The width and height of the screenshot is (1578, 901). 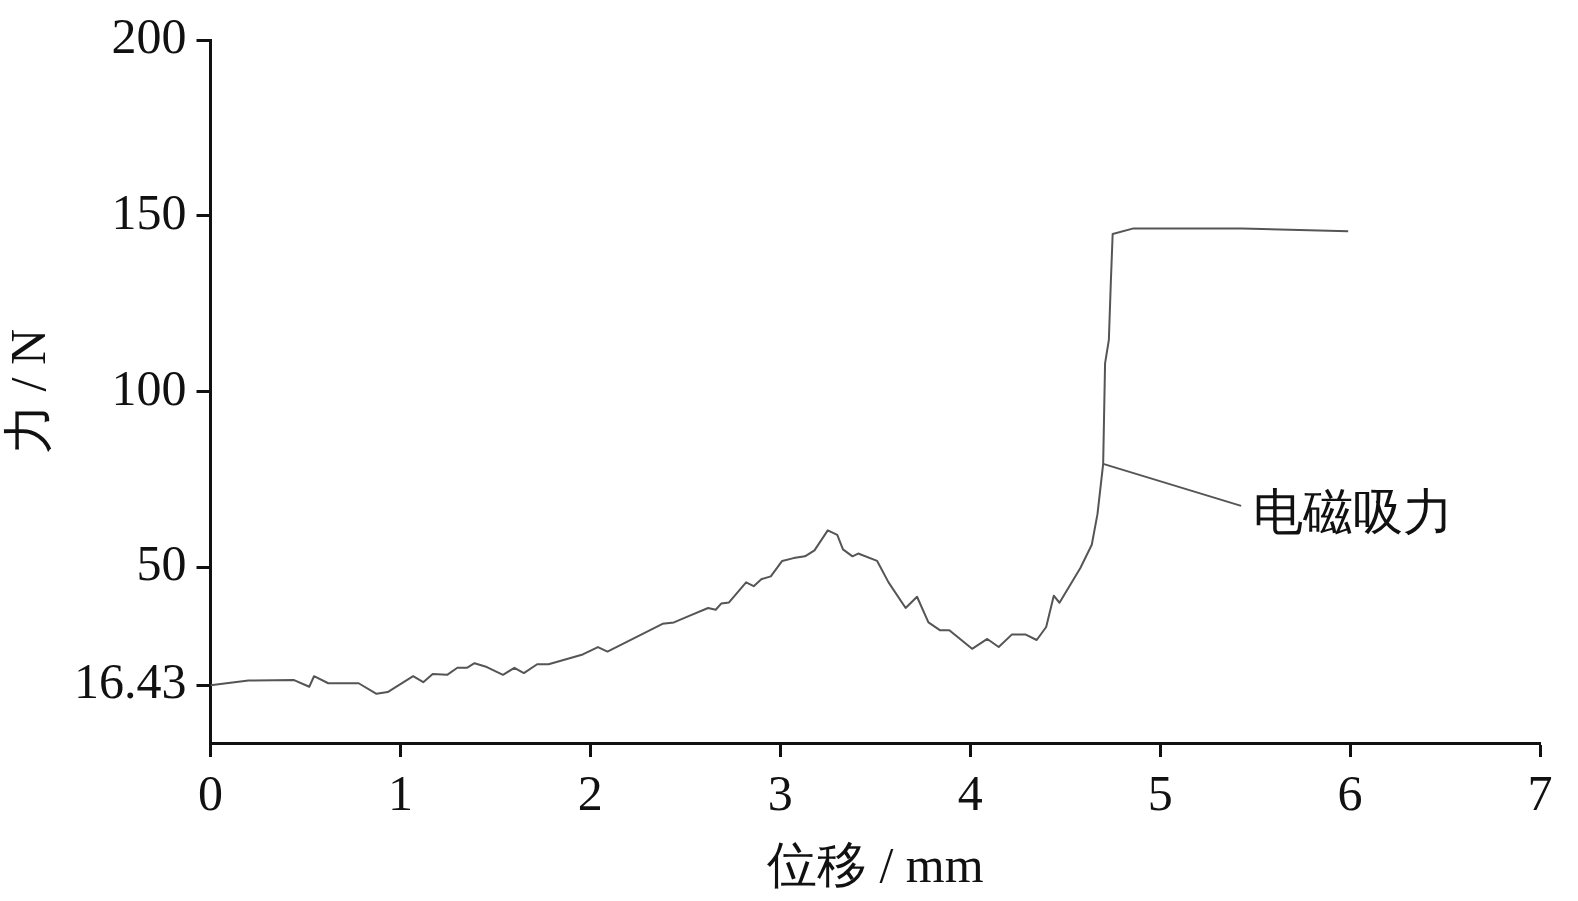 I want to click on x-tick-label: 0, so click(x=210, y=793).